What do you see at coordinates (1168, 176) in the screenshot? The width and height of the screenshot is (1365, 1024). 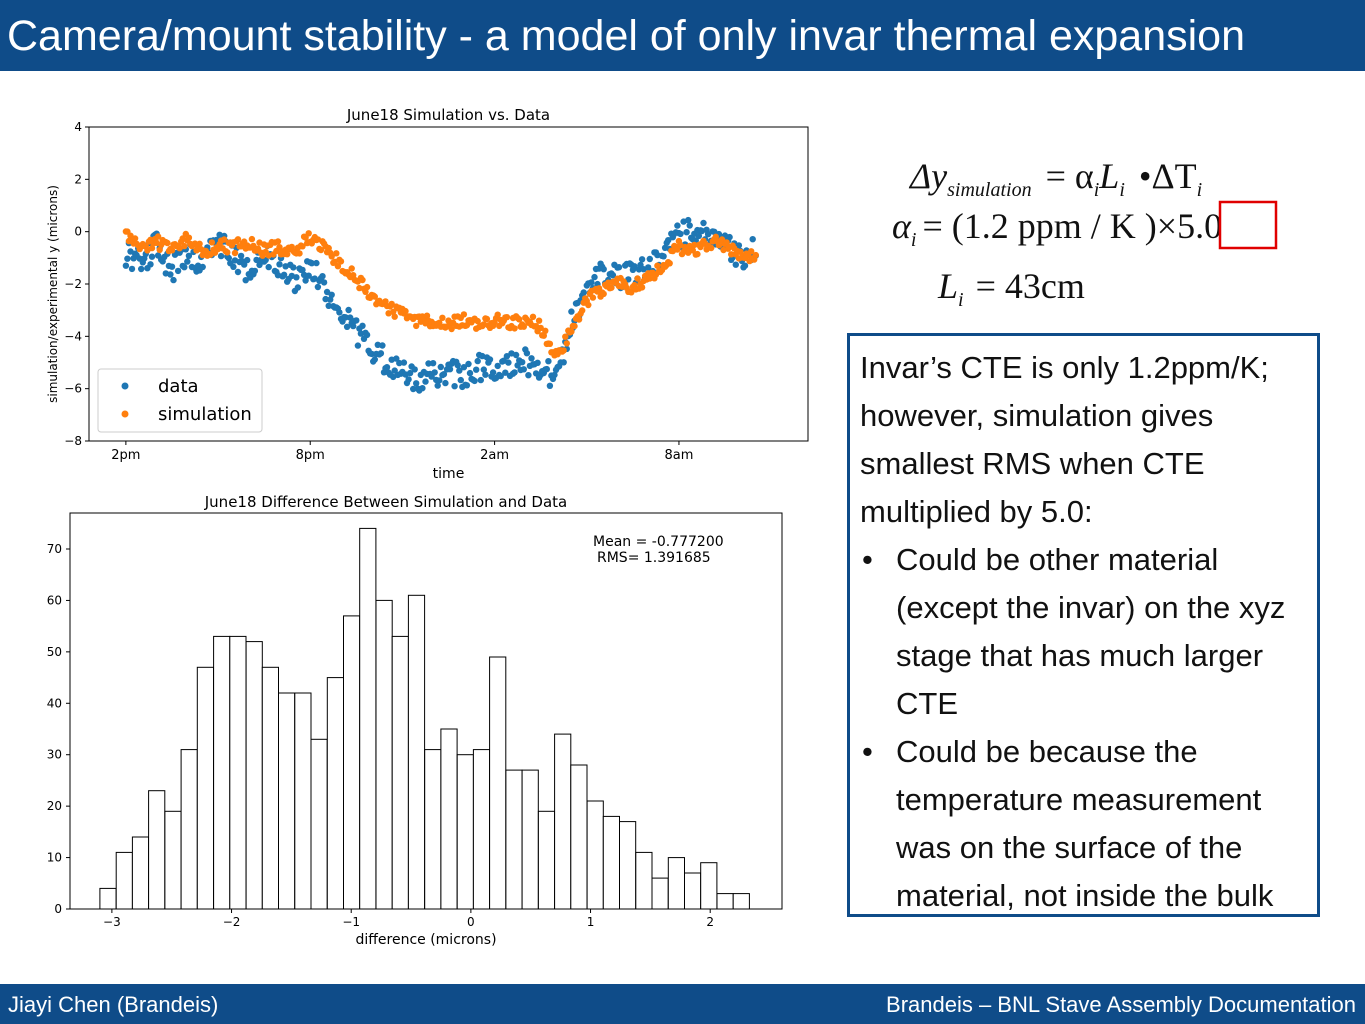 I see `formula-dot-delta-t: •ΔT` at bounding box center [1168, 176].